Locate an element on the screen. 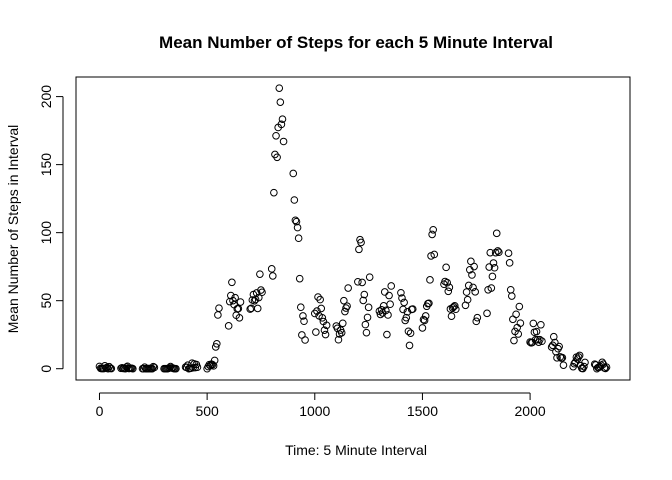  y-tick-label: 0 is located at coordinates (46, 369).